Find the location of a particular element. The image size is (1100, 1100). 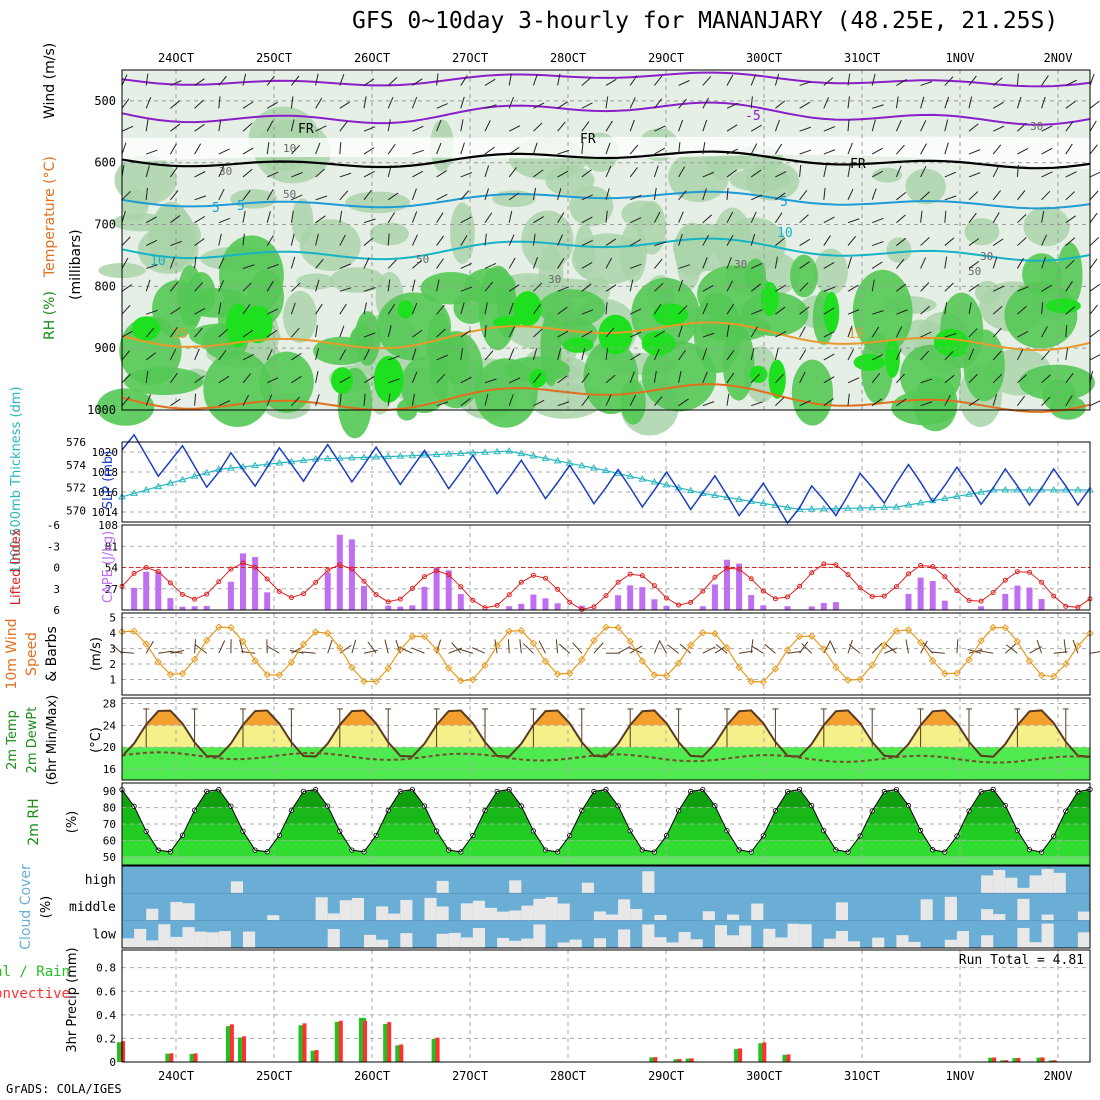

wind-speed-point is located at coordinates (279, 675).